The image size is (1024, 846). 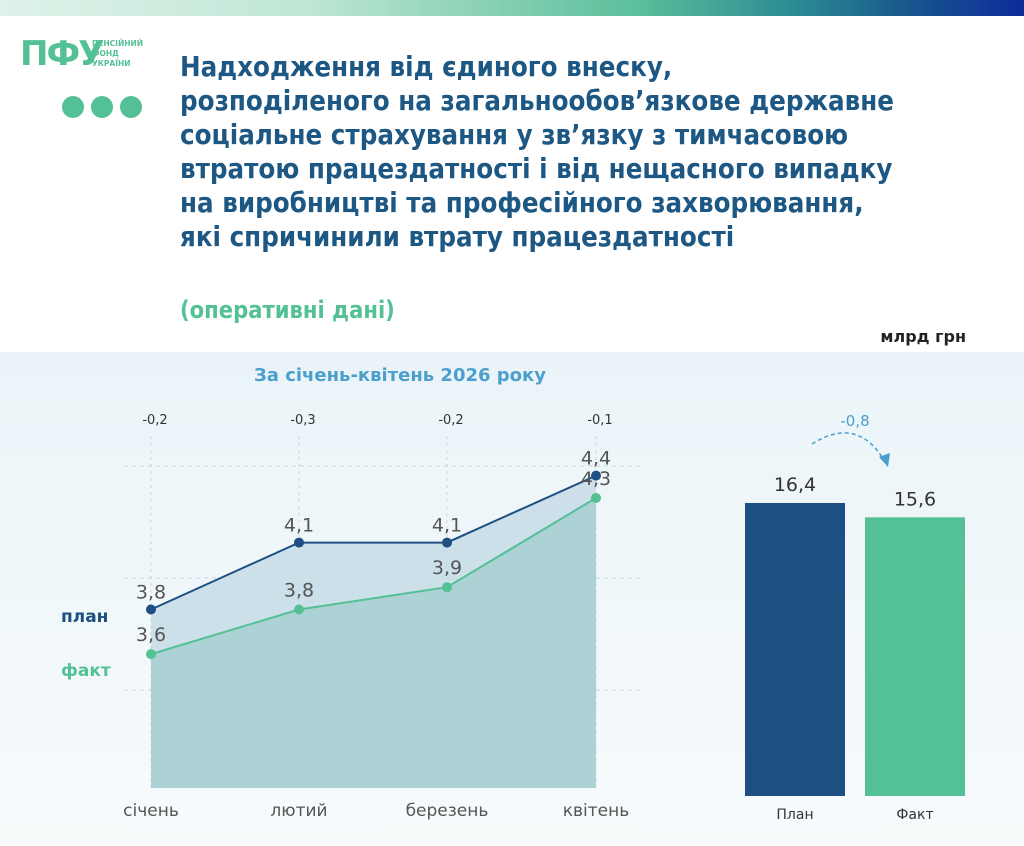 What do you see at coordinates (118, 43) in the screenshot?
I see `logo-text-line: ПЕНСІЙНИЙ` at bounding box center [118, 43].